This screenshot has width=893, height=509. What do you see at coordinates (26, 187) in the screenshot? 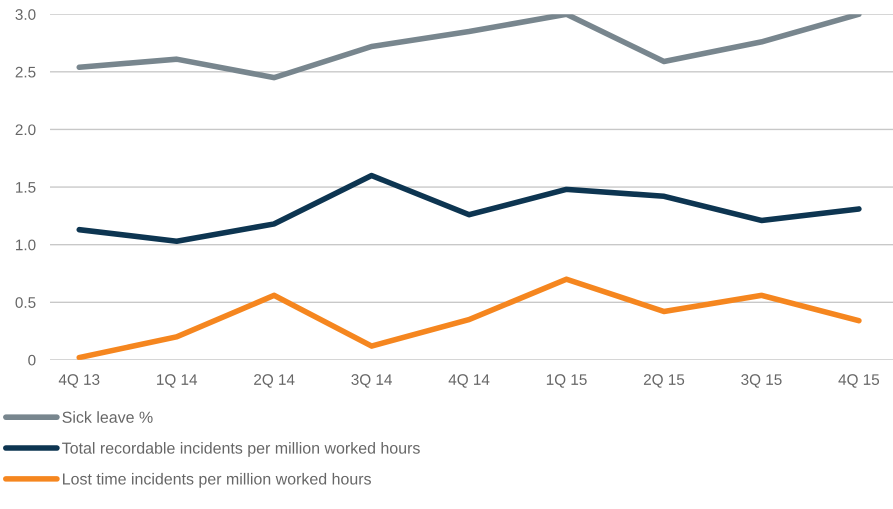
I see `y-tick-label: 1.5` at bounding box center [26, 187].